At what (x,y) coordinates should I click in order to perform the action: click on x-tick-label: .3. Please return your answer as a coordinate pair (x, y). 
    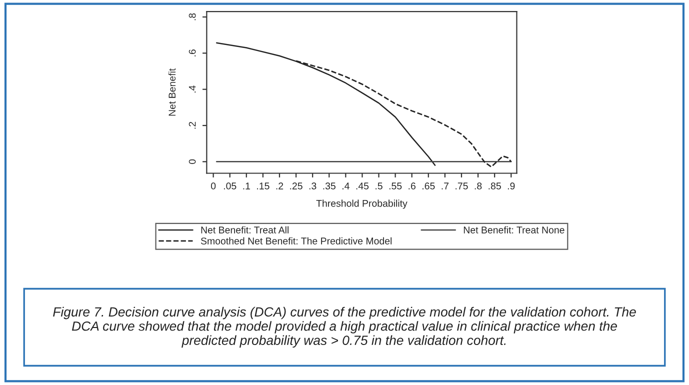
    Looking at the image, I should click on (312, 186).